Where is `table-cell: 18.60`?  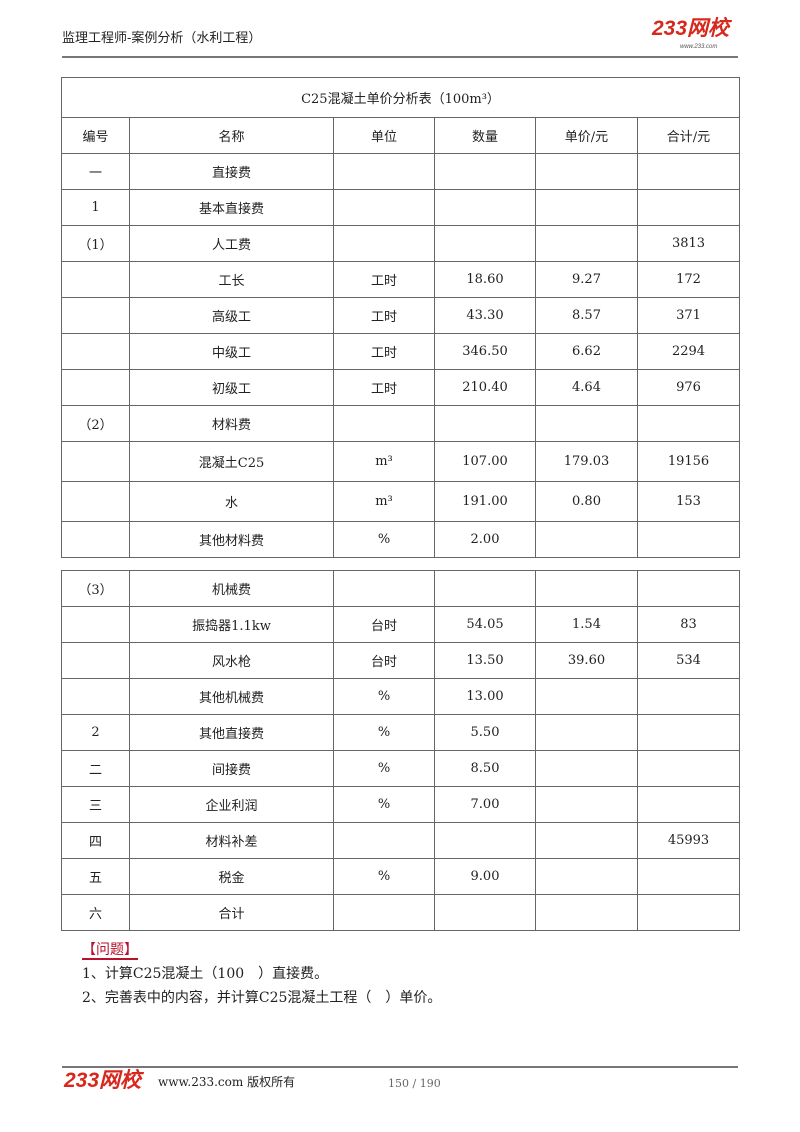
table-cell: 18.60 is located at coordinates (485, 279).